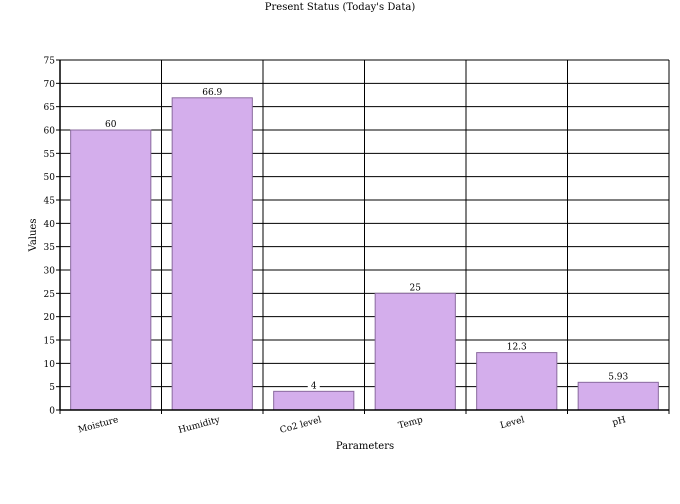 The width and height of the screenshot is (680, 504). I want to click on y-tick-label: 65, so click(50, 108).